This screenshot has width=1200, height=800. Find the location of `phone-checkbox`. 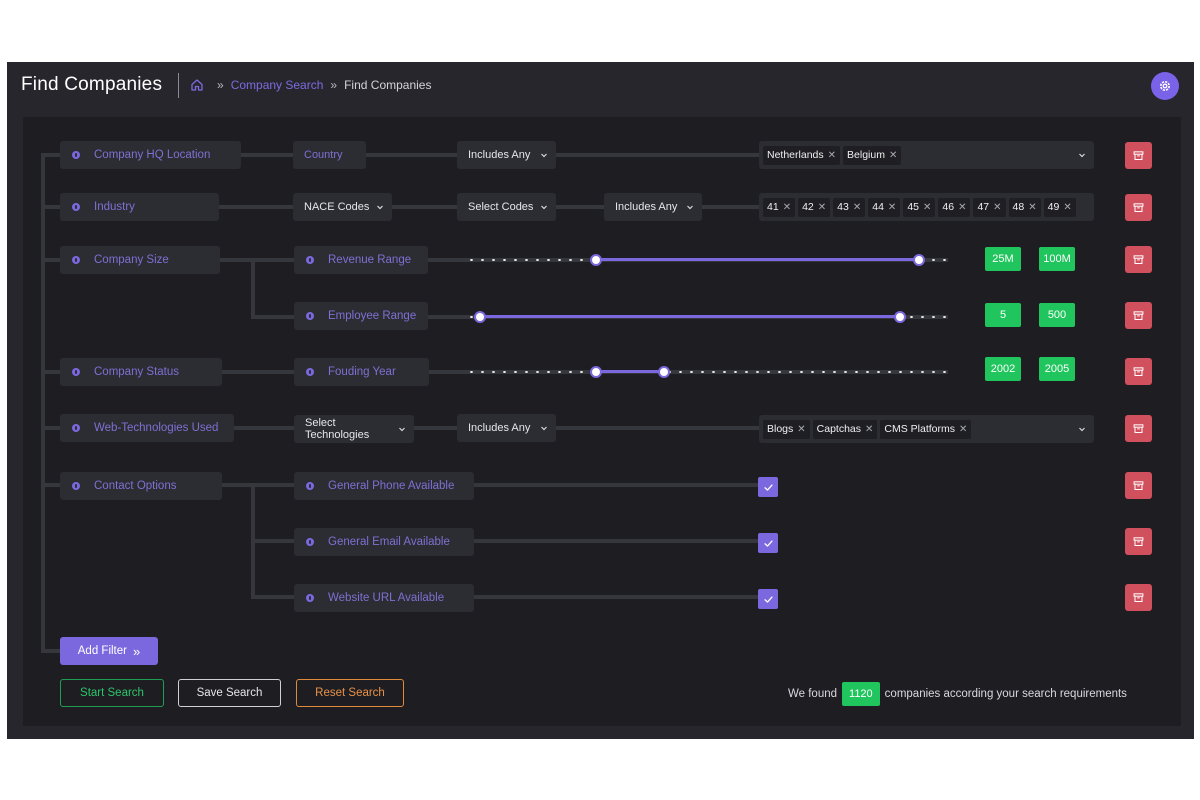

phone-checkbox is located at coordinates (768, 487).